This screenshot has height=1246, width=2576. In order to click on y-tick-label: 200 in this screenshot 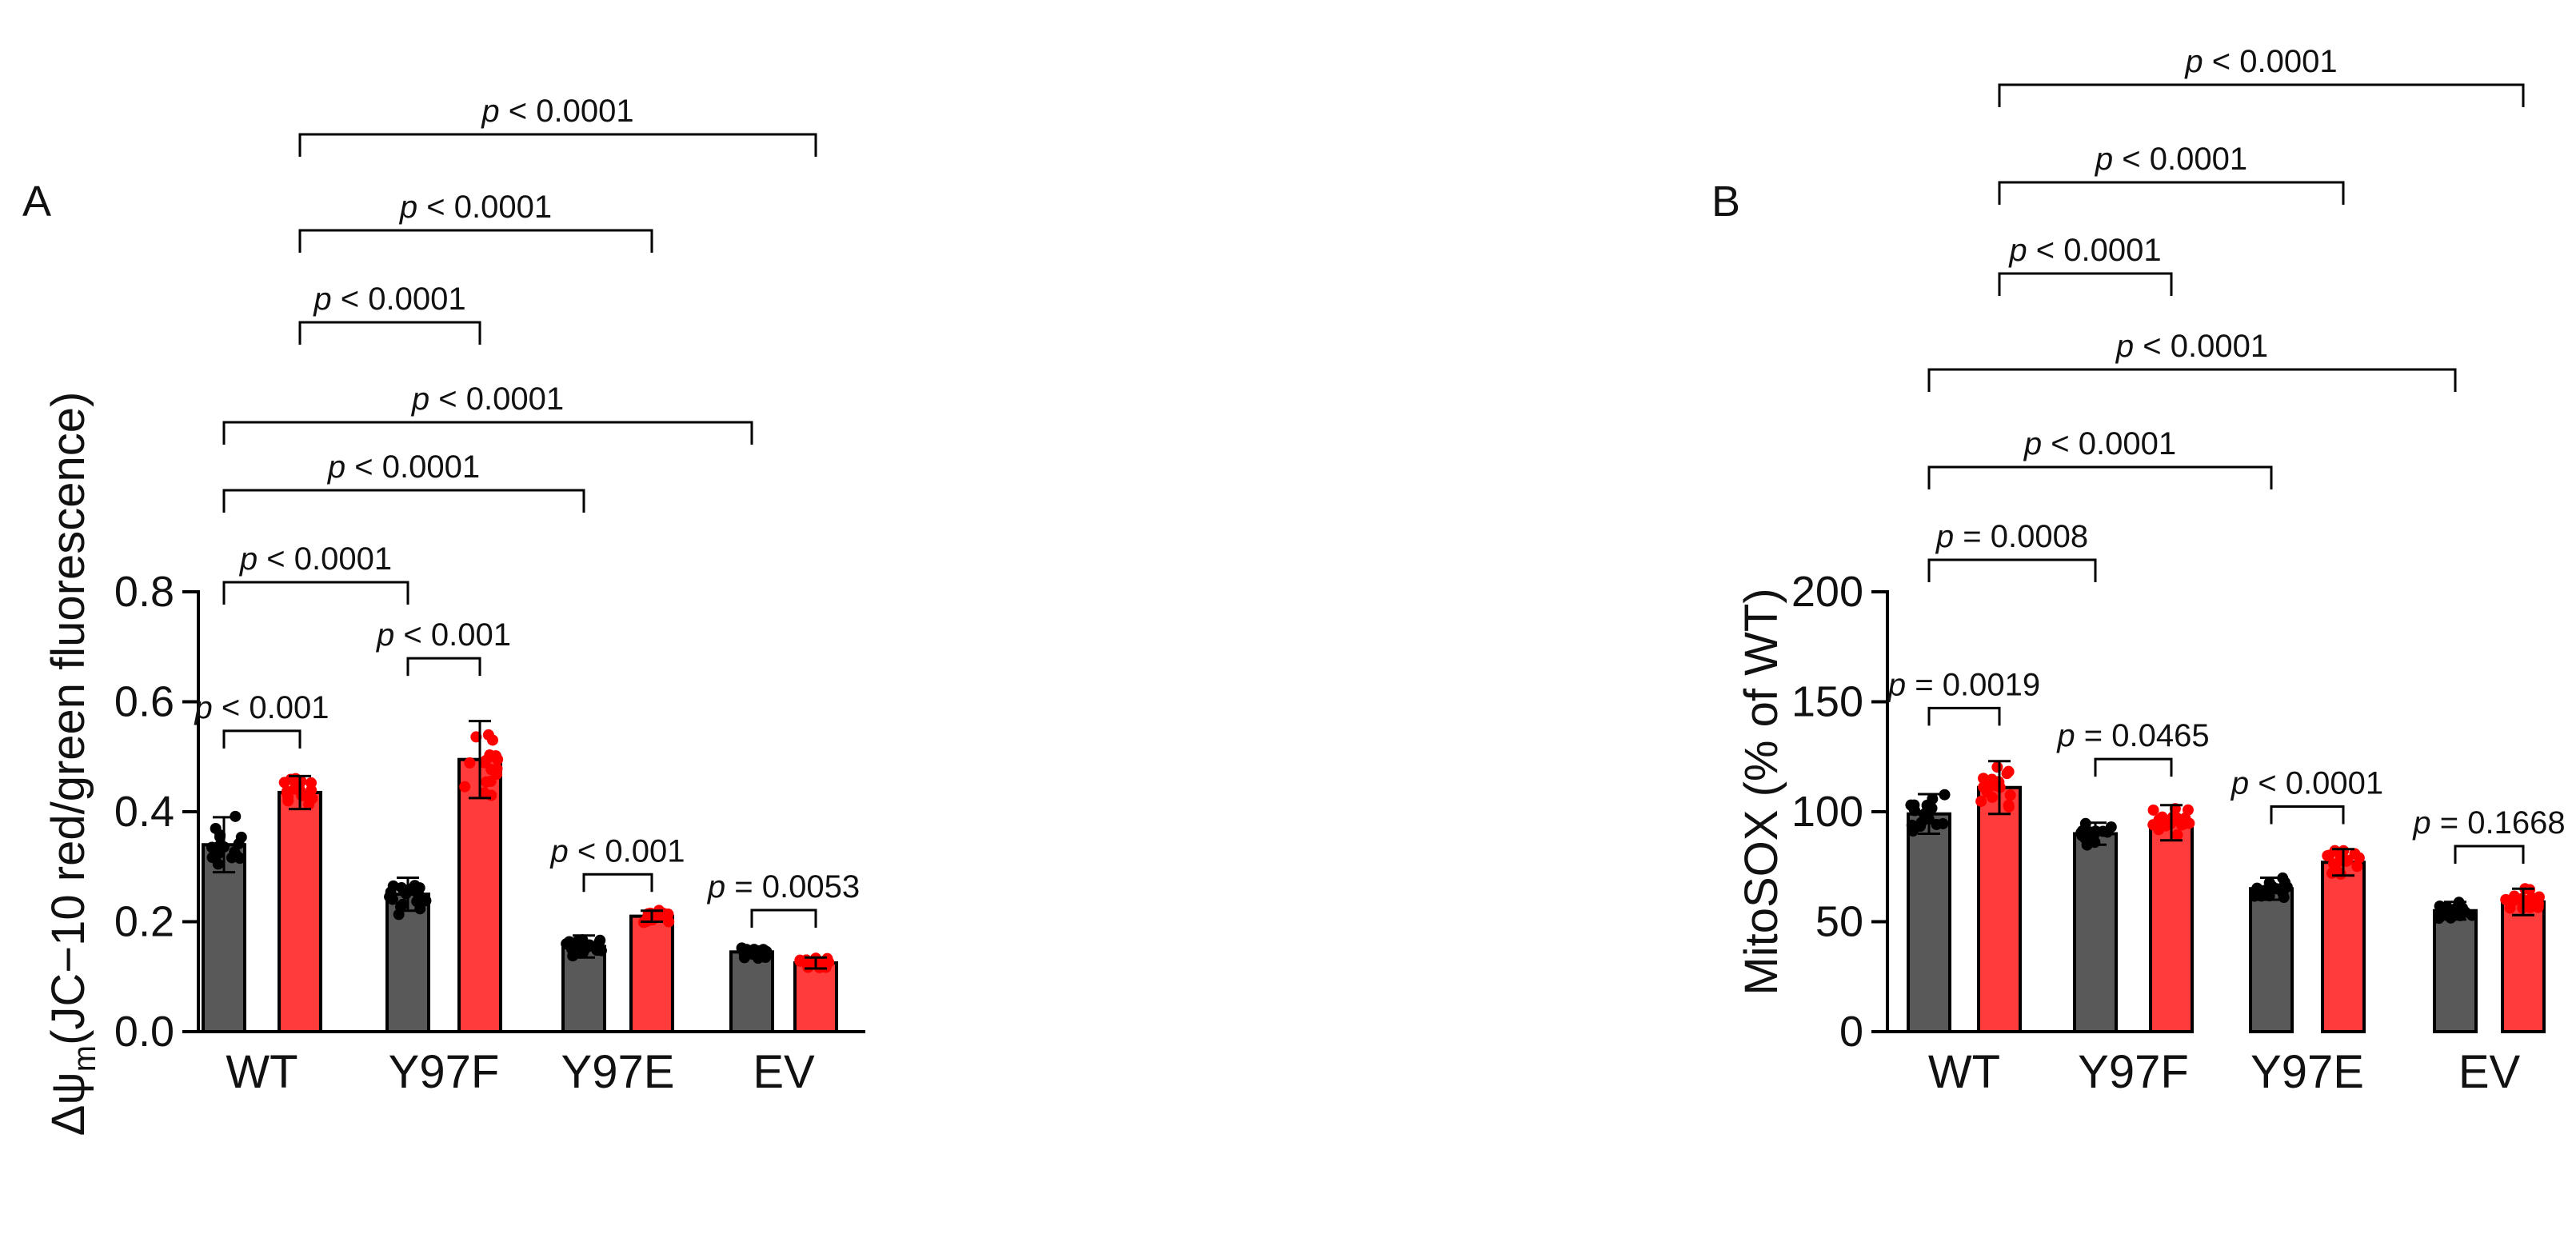, I will do `click(1827, 592)`.